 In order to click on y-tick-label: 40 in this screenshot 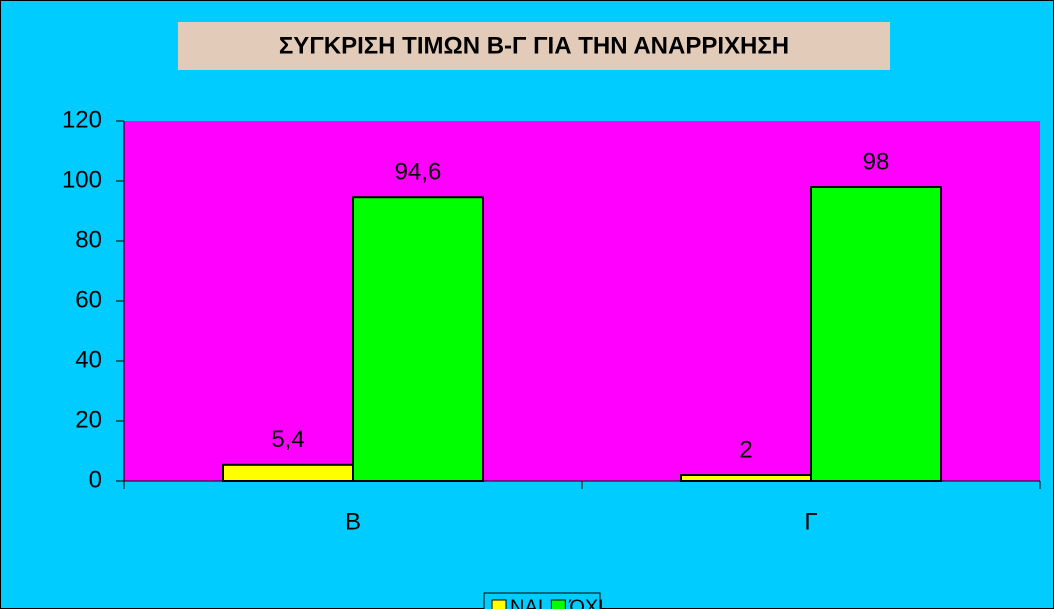, I will do `click(88, 359)`.